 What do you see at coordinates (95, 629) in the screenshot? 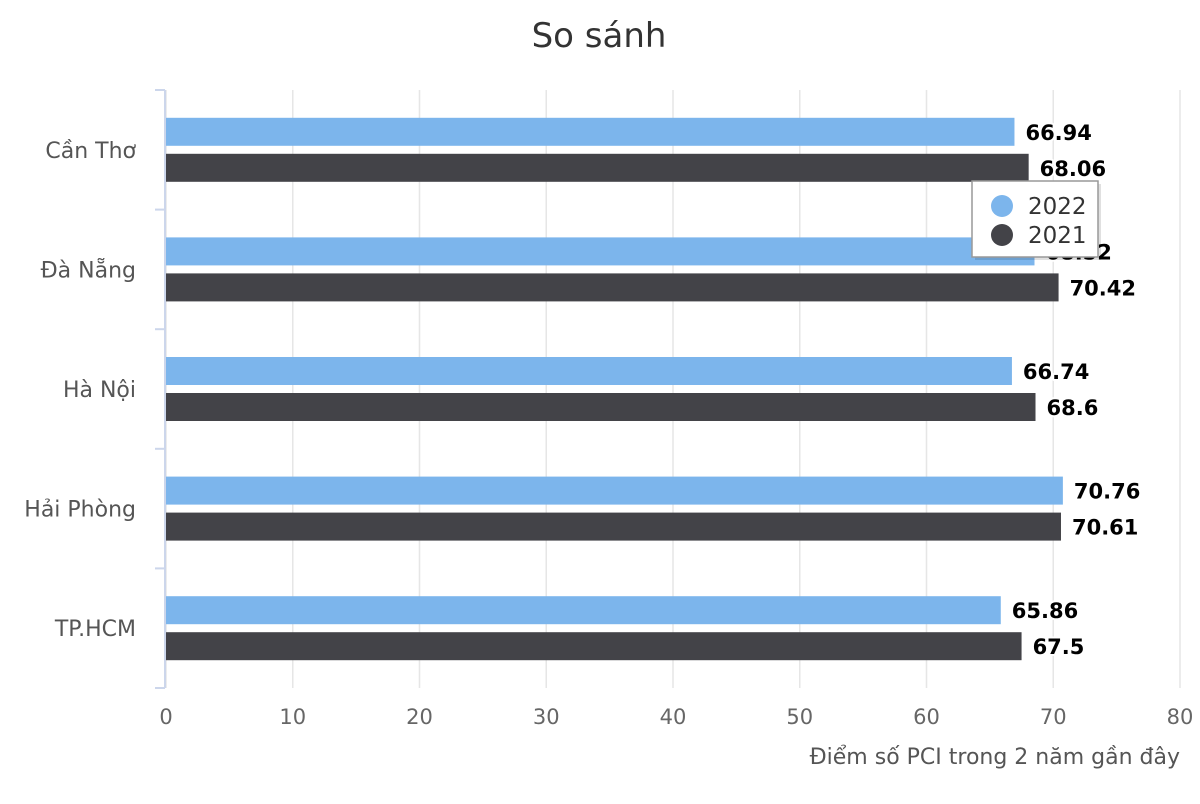
I see `category-label: TP.HCM` at bounding box center [95, 629].